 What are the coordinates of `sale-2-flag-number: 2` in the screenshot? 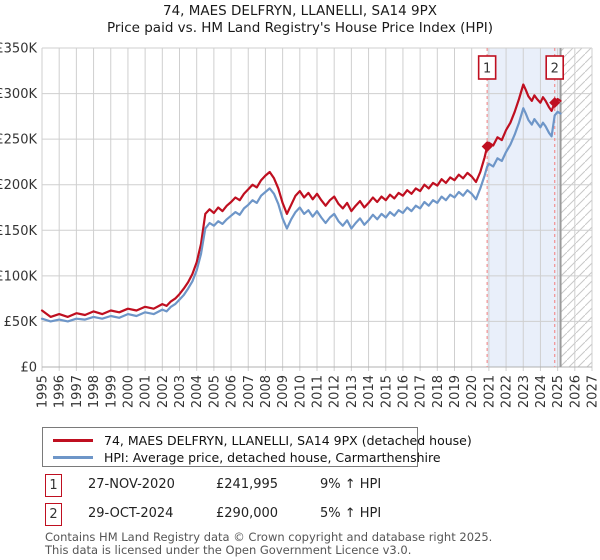 It's located at (555, 69).